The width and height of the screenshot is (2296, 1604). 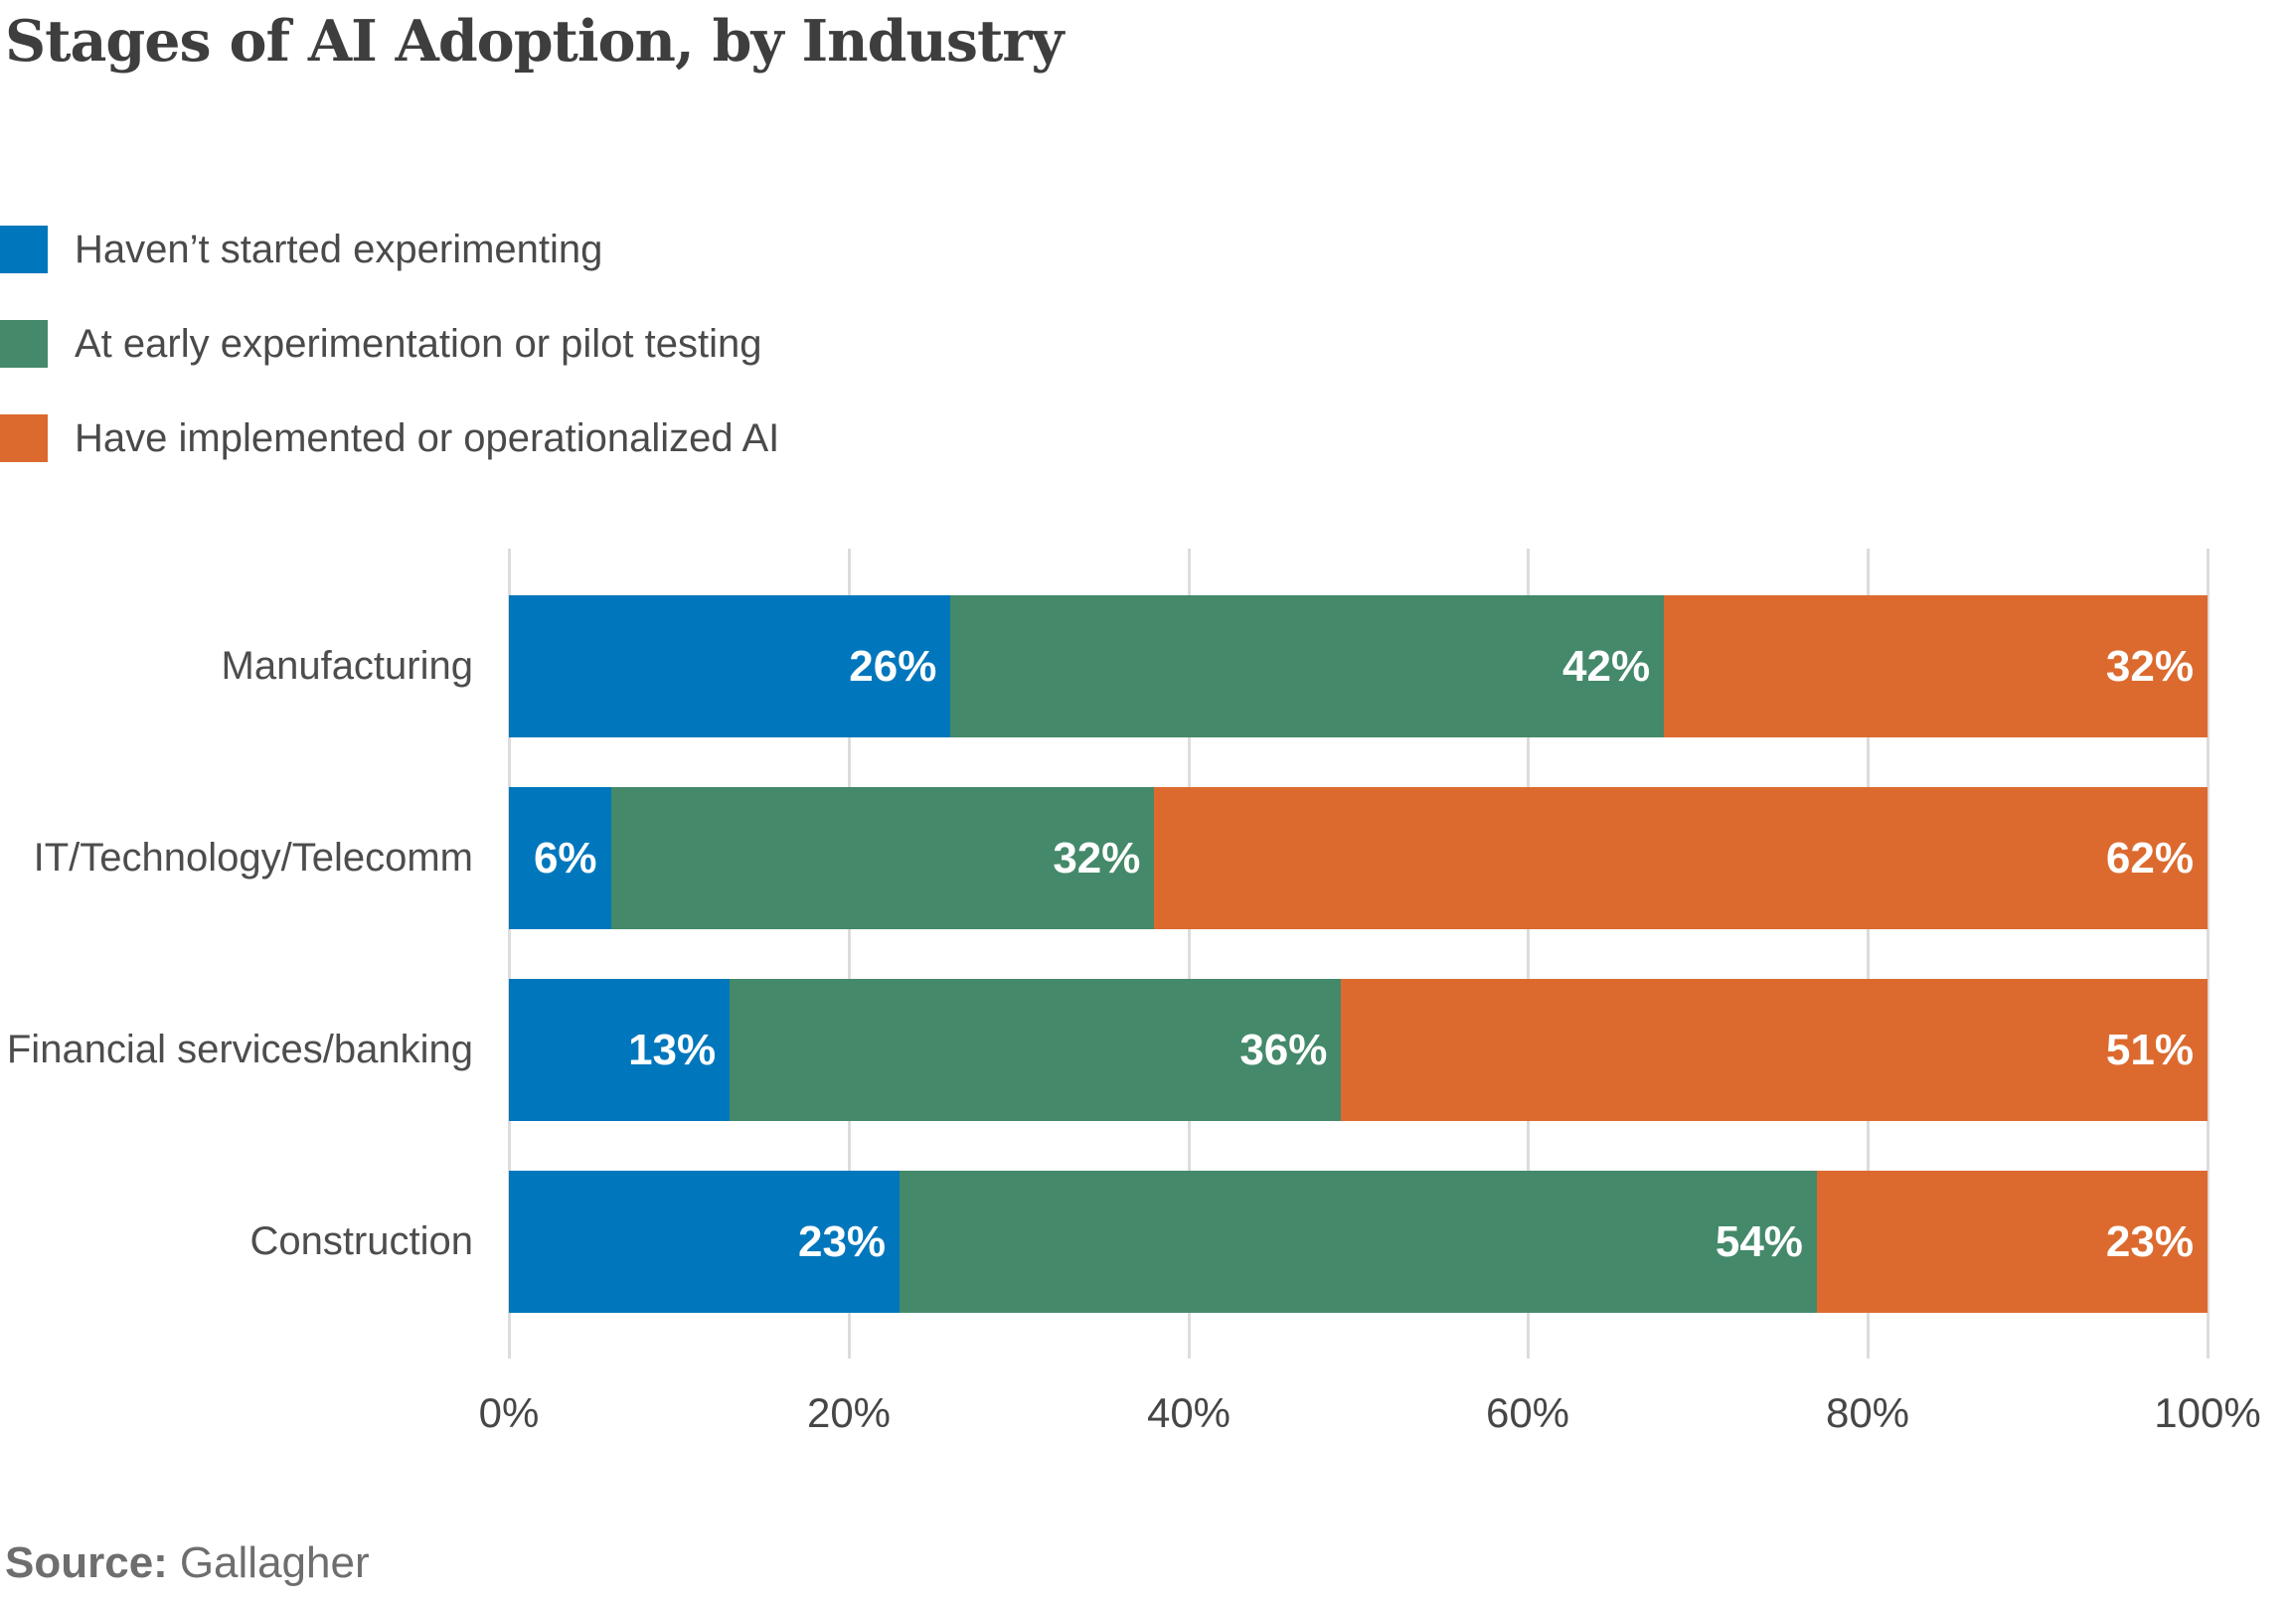 I want to click on bar-segment: 36%, so click(x=1036, y=1050).